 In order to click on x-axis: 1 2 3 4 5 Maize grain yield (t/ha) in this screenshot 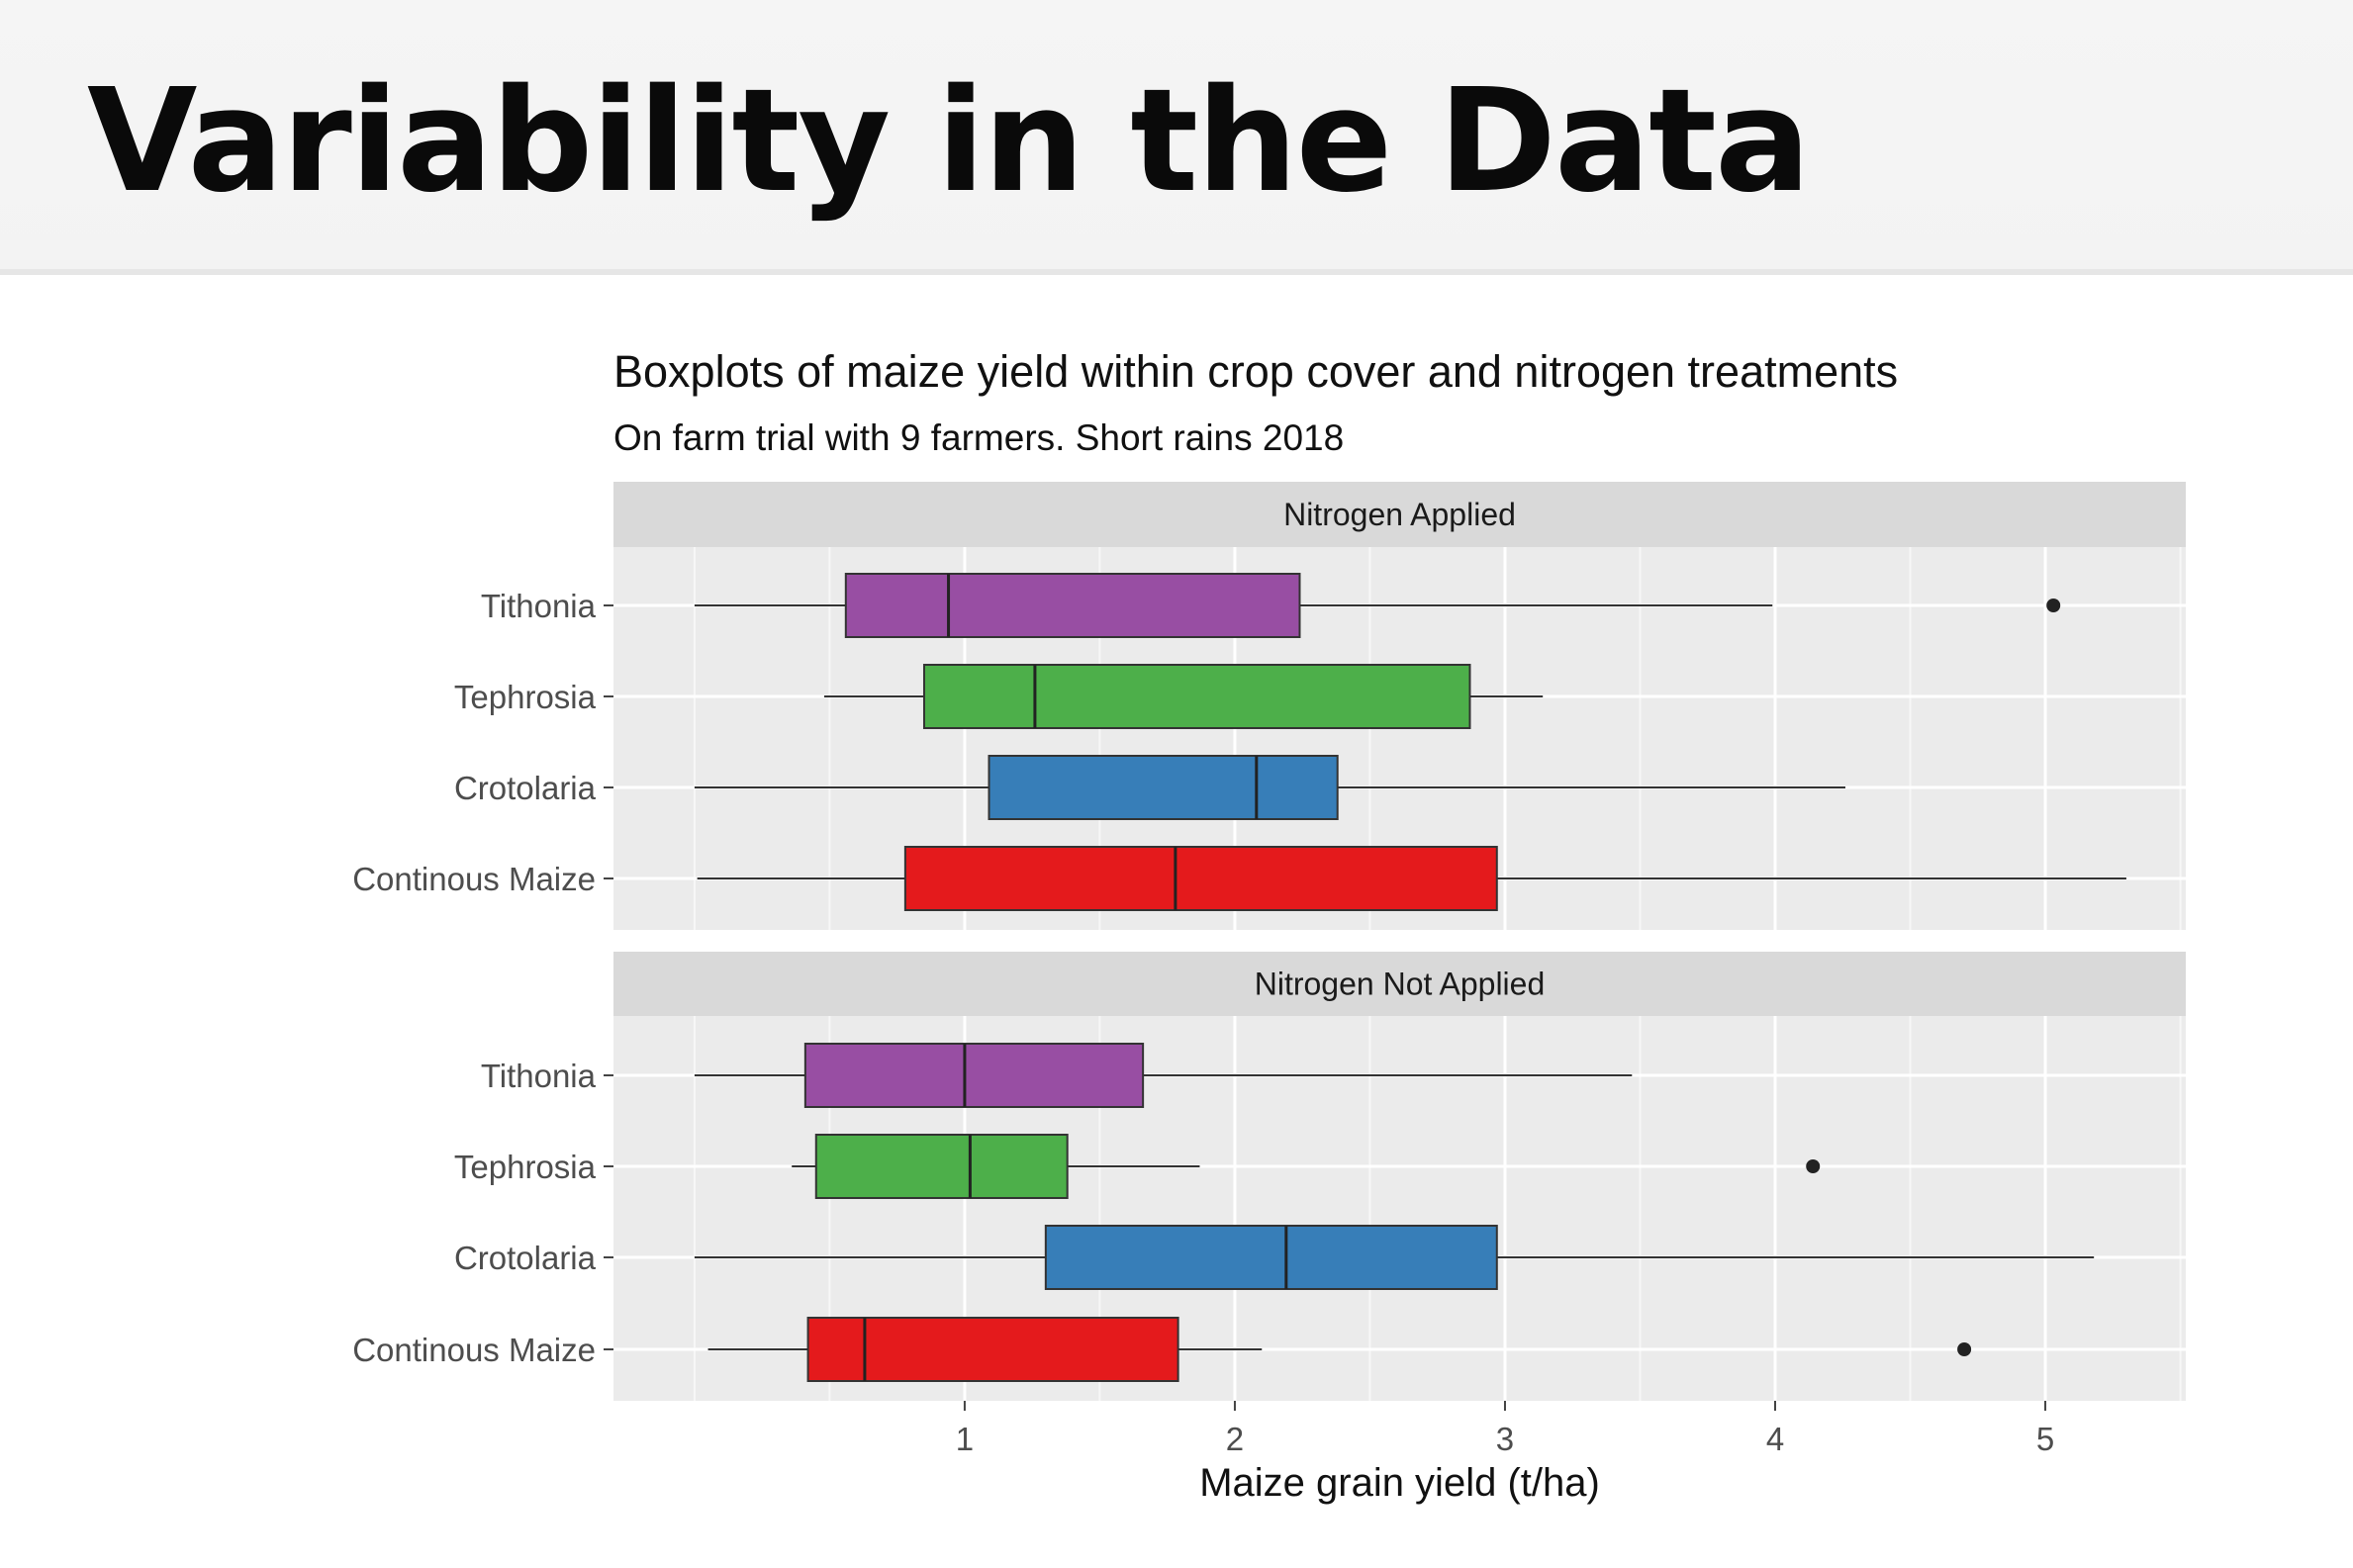, I will do `click(1505, 1453)`.